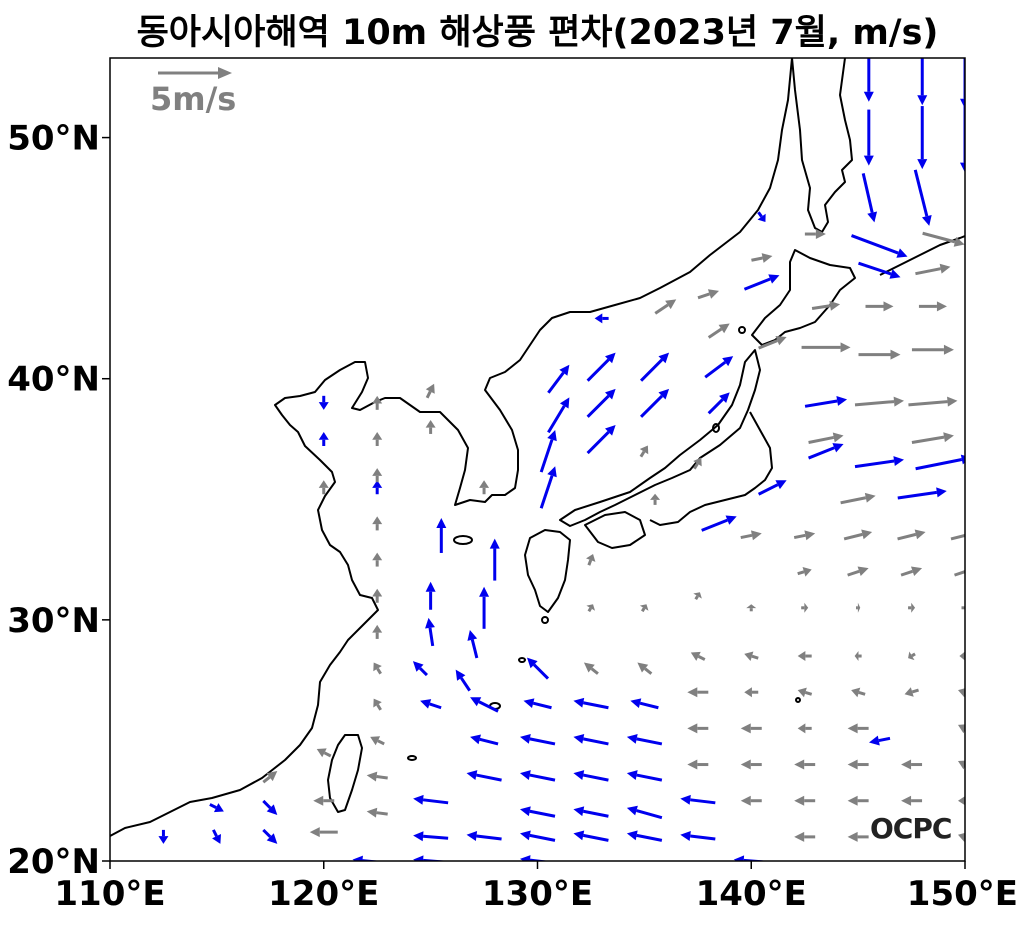 This screenshot has height=928, width=1025. Describe the element at coordinates (53, 862) in the screenshot. I see `y-tick-label: 20°N` at that location.